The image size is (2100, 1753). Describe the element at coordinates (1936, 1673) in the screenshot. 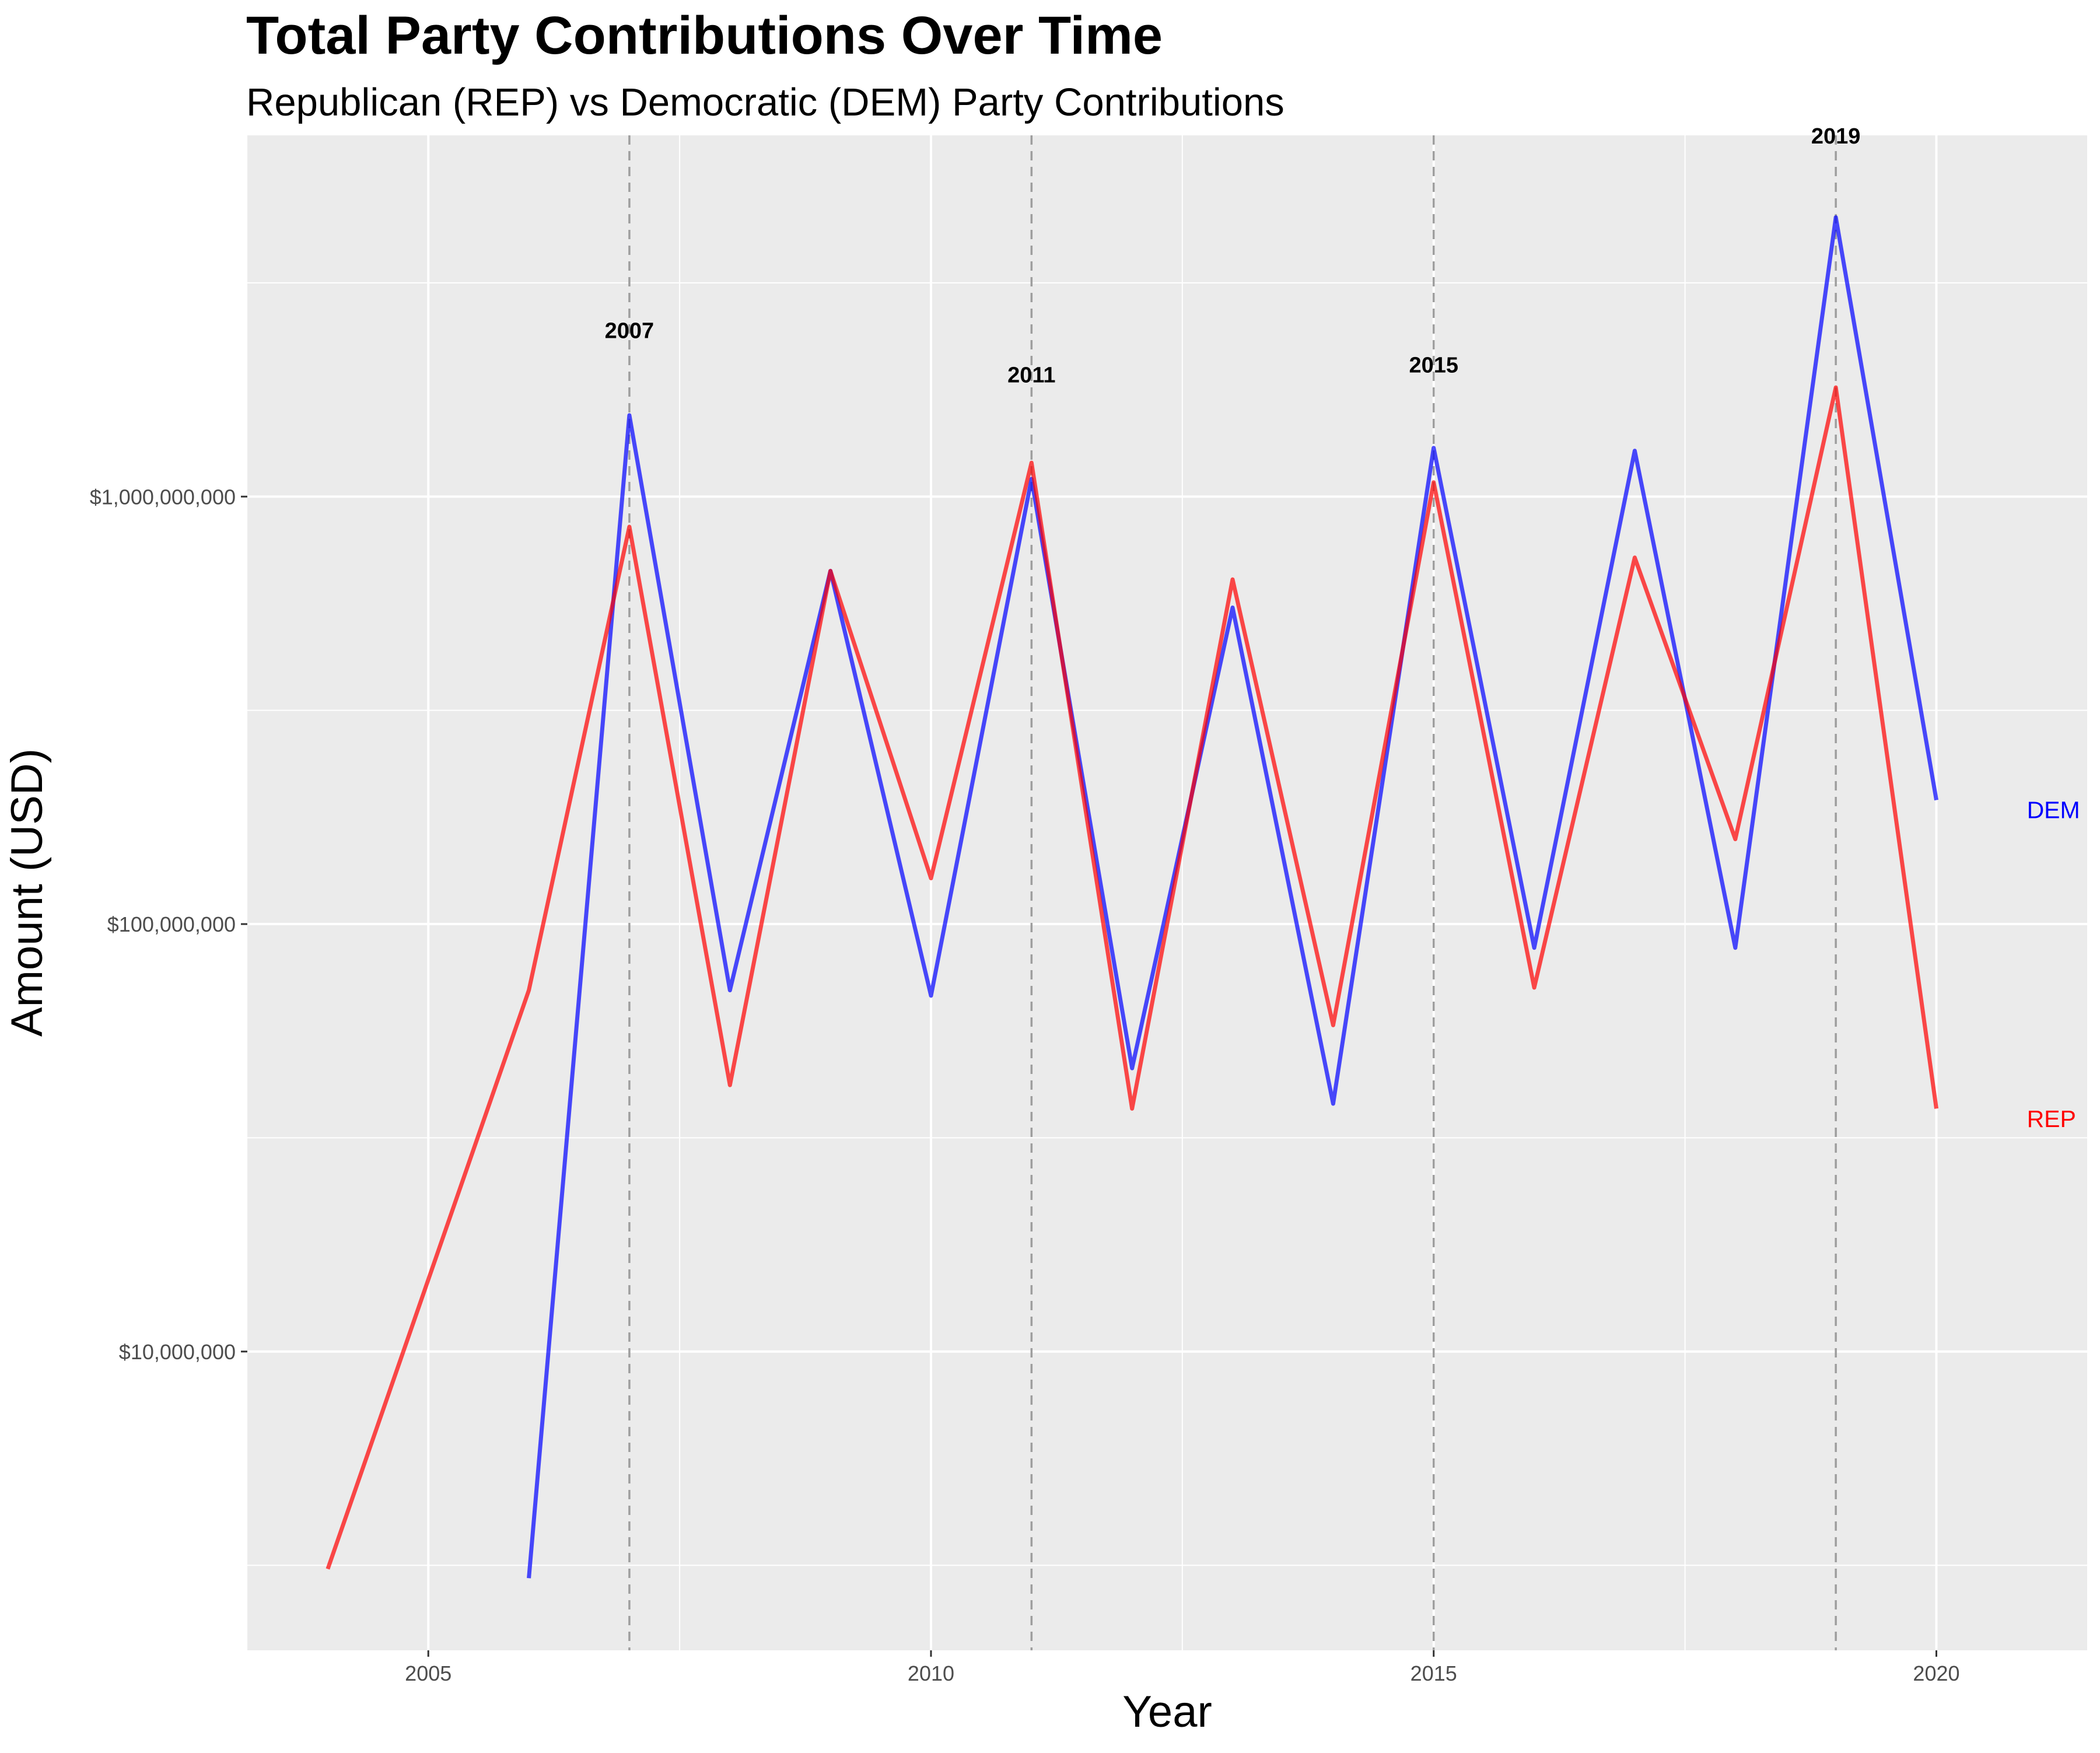

I see `x-tick-label: 2020` at that location.